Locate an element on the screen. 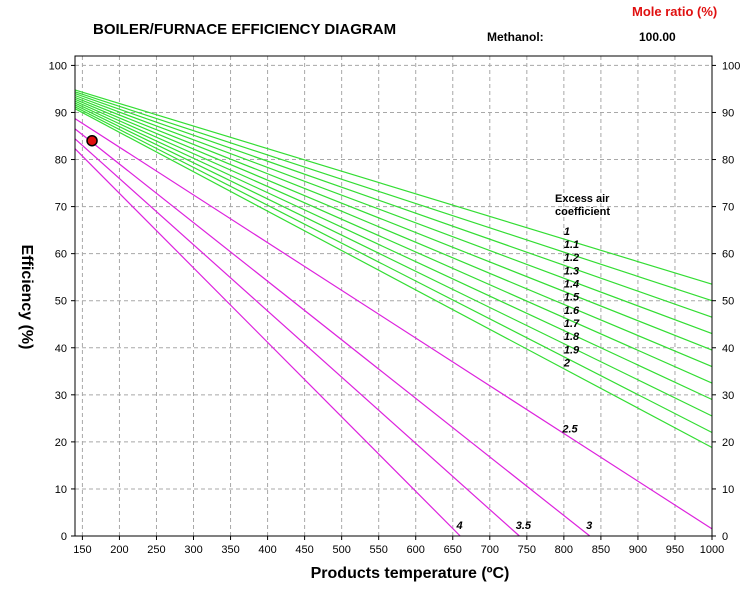 The height and width of the screenshot is (591, 749). y-tick-label-left: 20 is located at coordinates (61, 443).